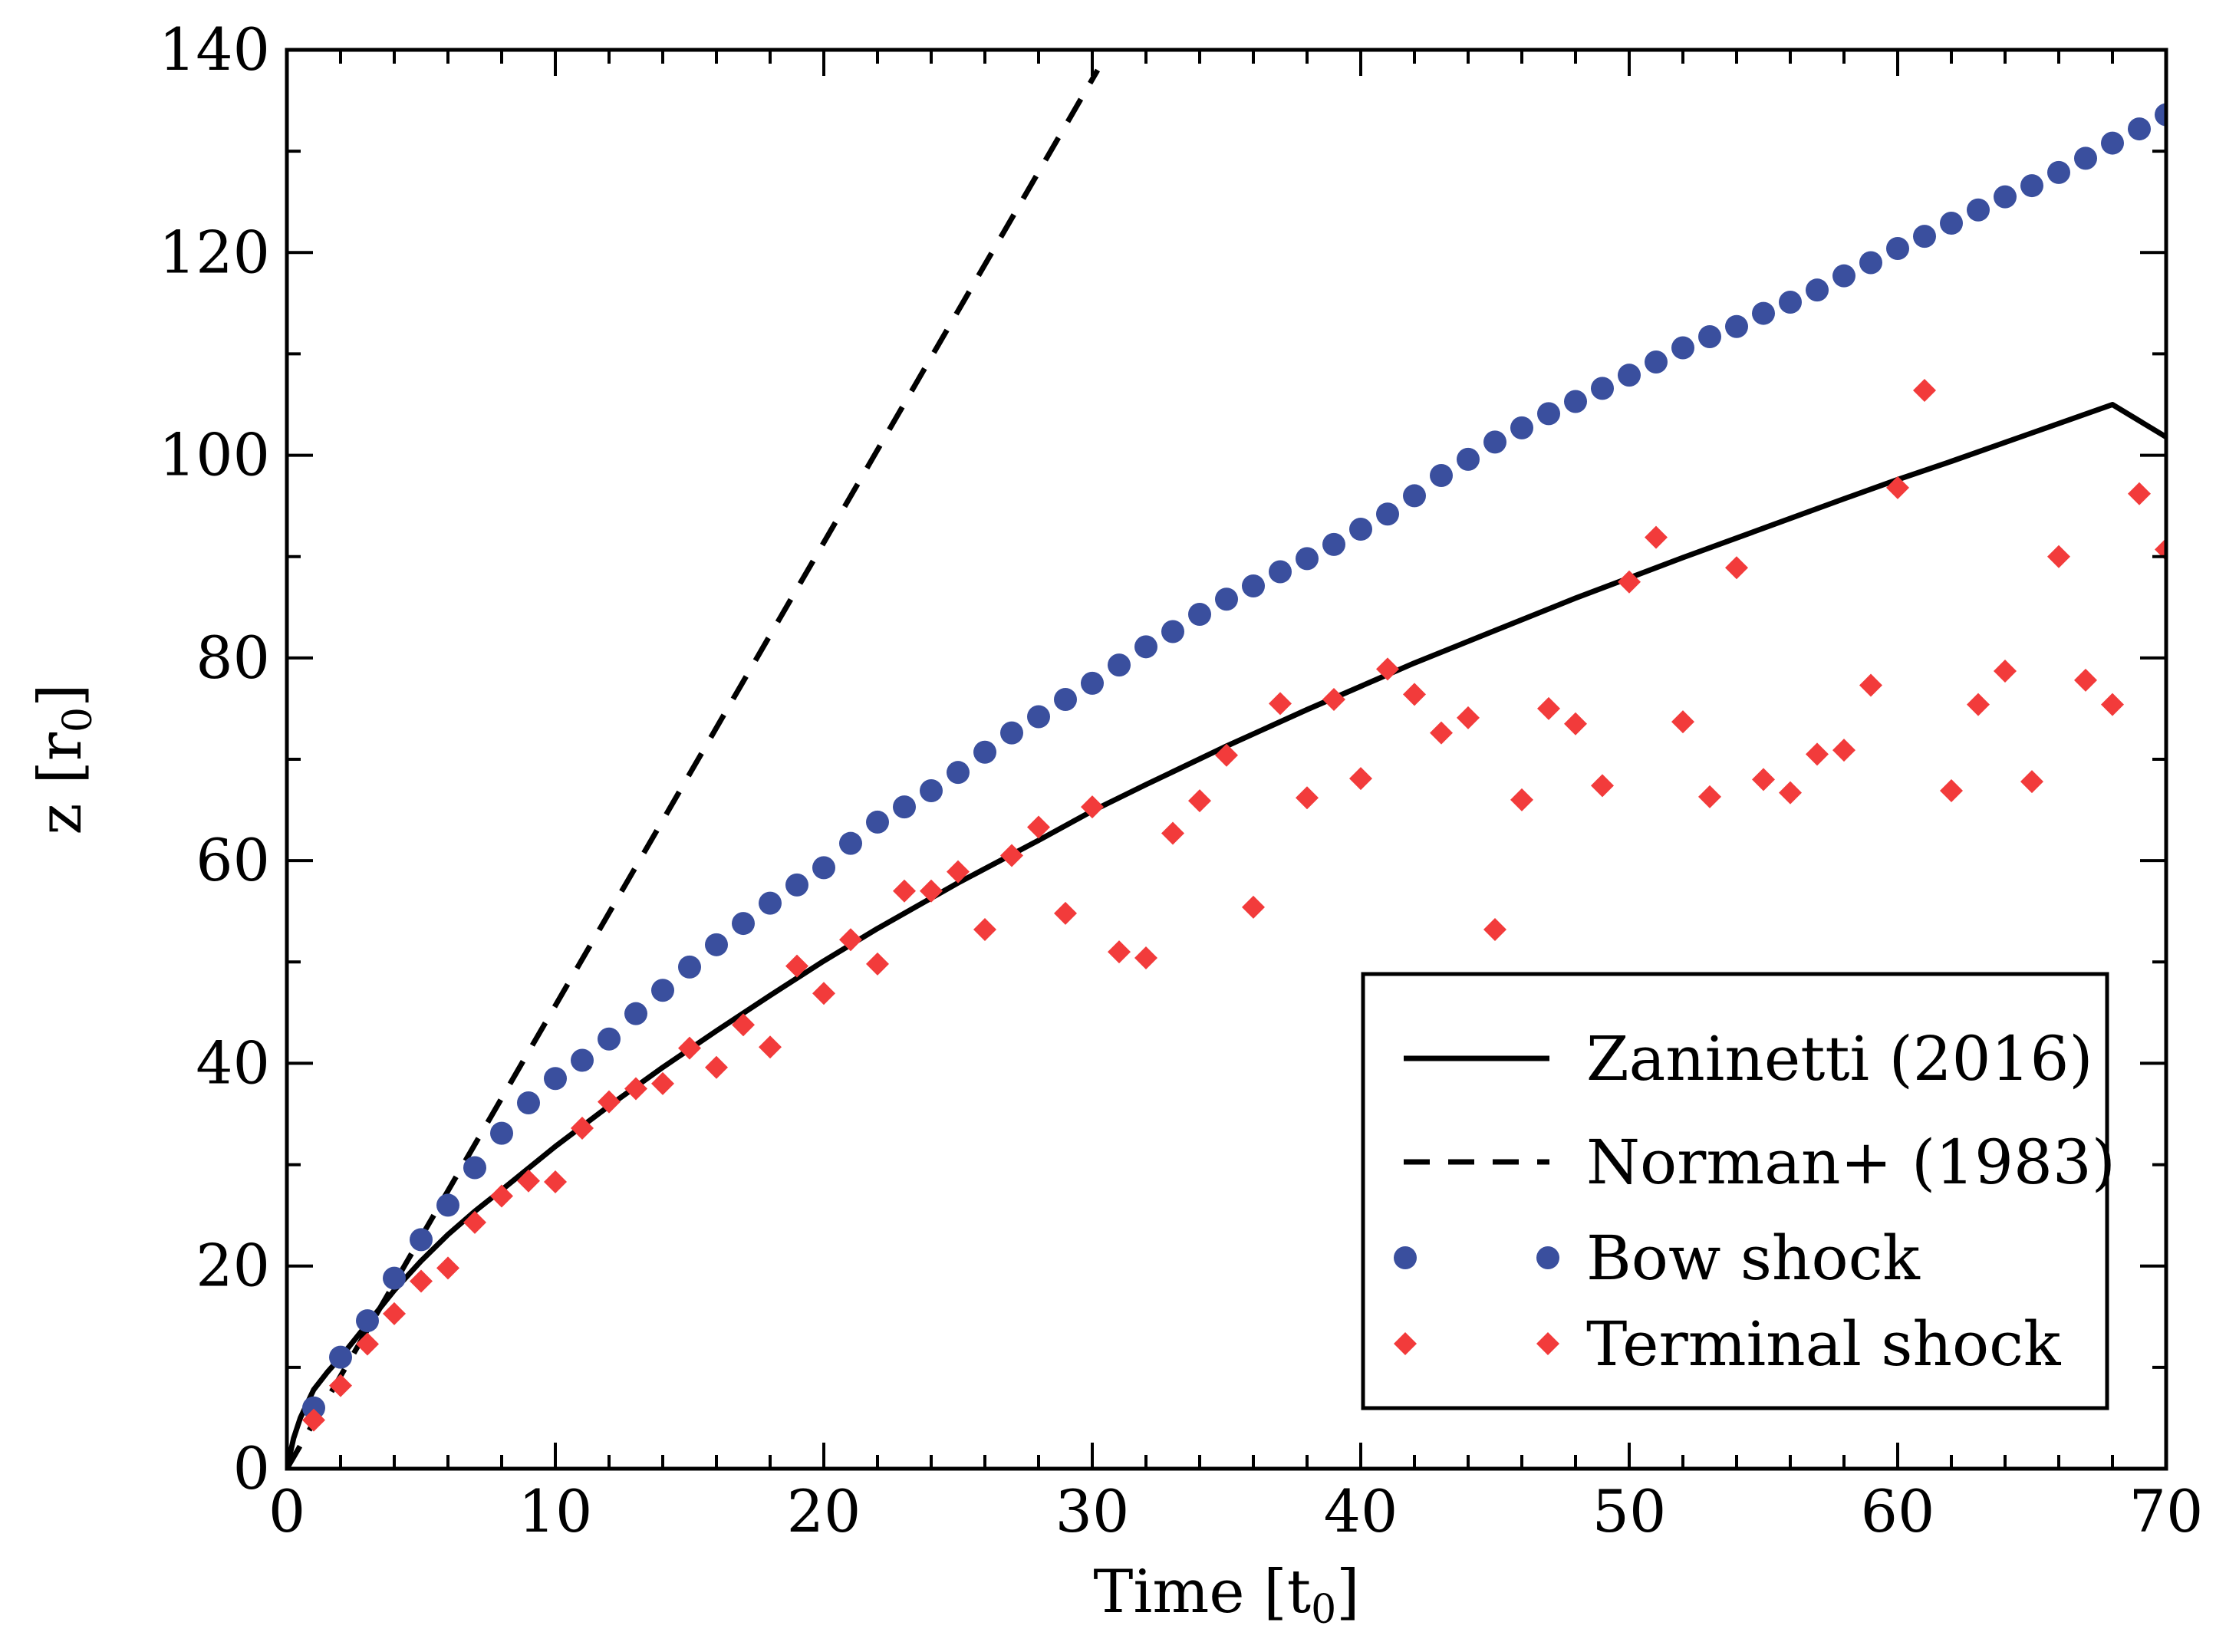  What do you see at coordinates (1824, 1344) in the screenshot?
I see `legend-label: Terminal shock` at bounding box center [1824, 1344].